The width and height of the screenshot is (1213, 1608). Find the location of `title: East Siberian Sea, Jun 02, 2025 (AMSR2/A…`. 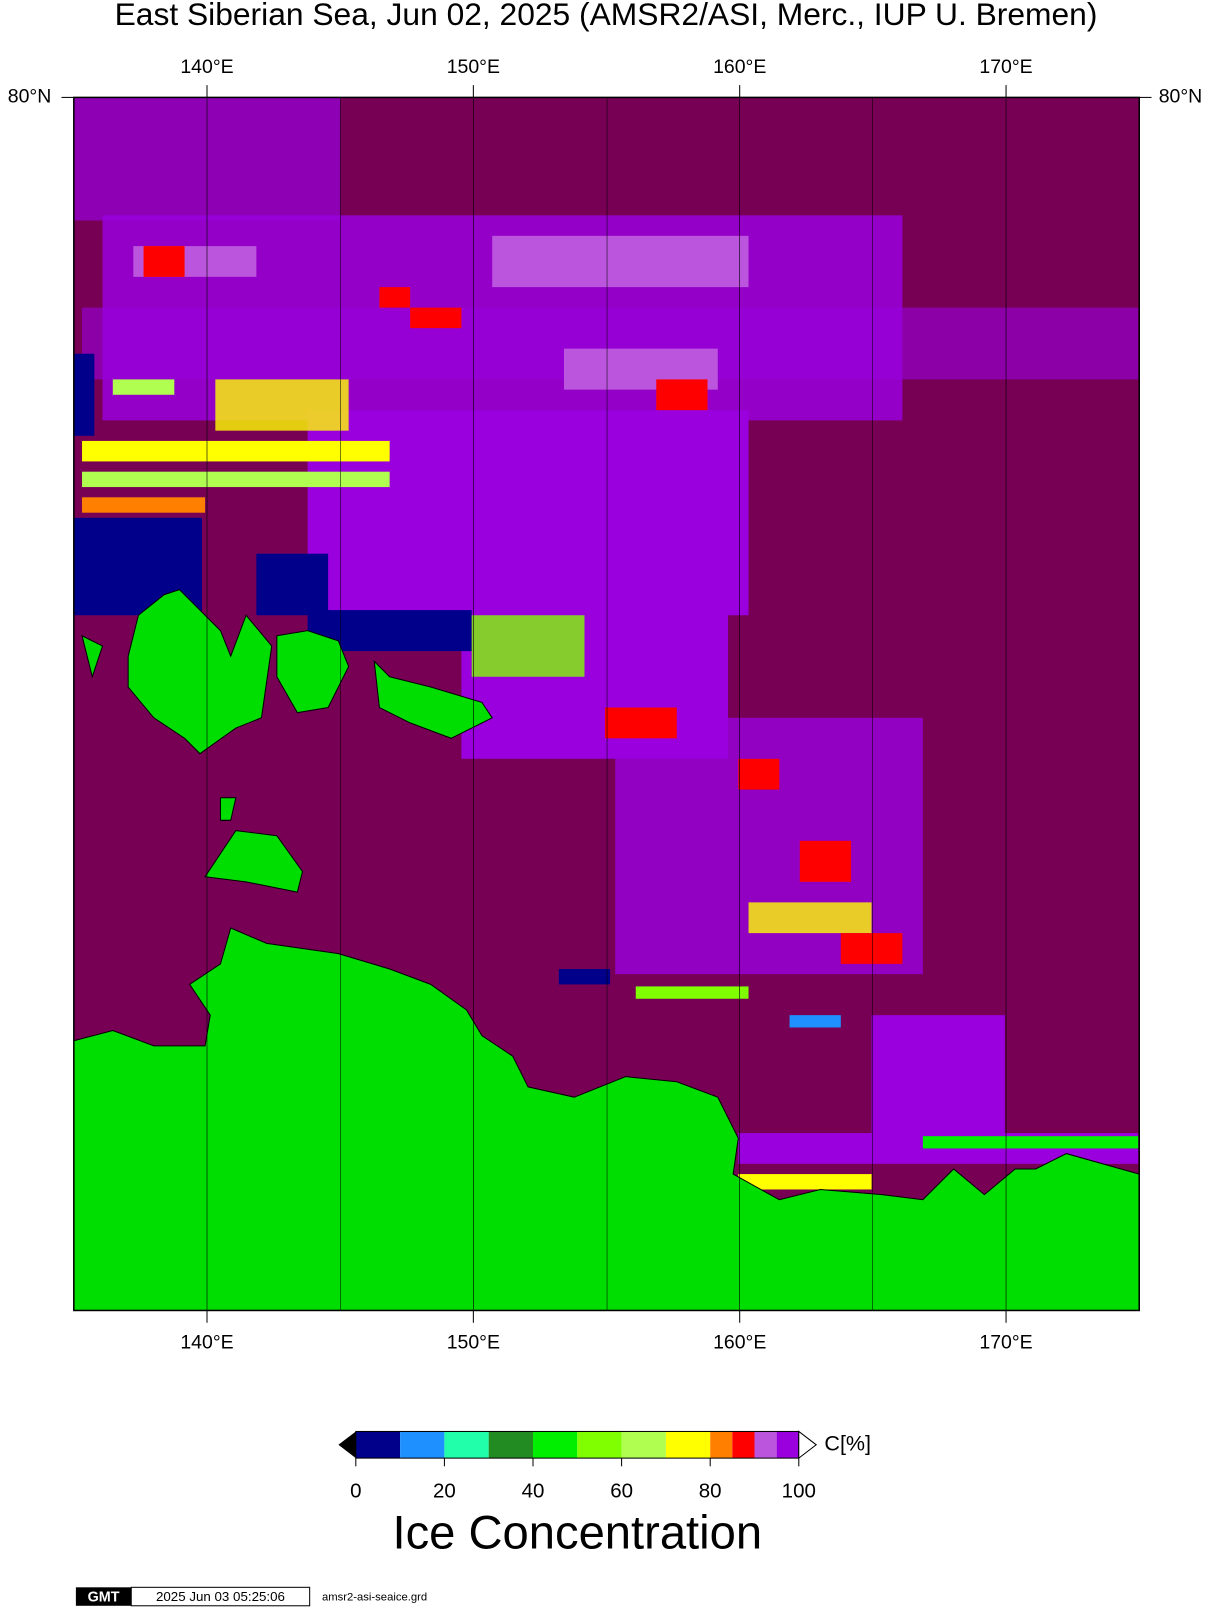

title: East Siberian Sea, Jun 02, 2025 (AMSR2/A… is located at coordinates (606, 16).